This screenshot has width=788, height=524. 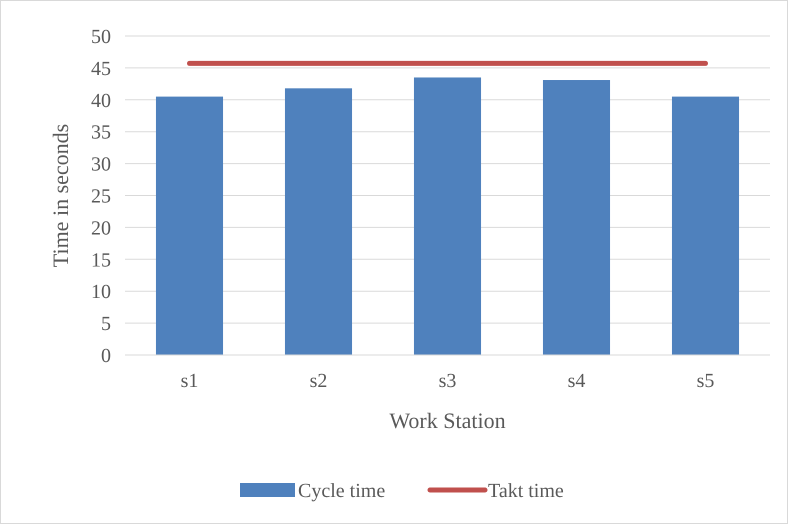 I want to click on y-tick-label: 20, so click(x=101, y=228).